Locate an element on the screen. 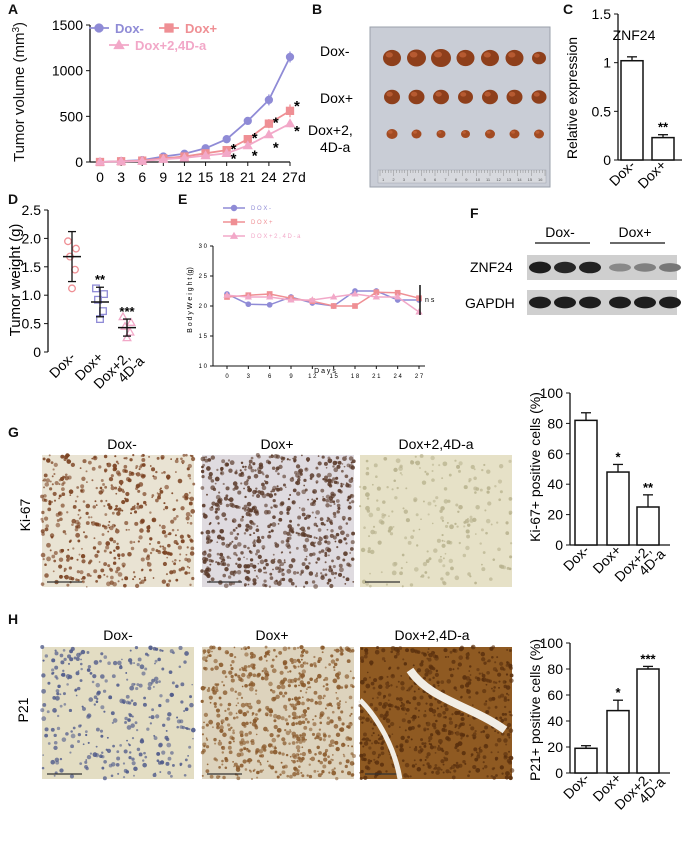 Image resolution: width=687 pixels, height=845 pixels. y-tick-label: 0.5 is located at coordinates (32, 324).